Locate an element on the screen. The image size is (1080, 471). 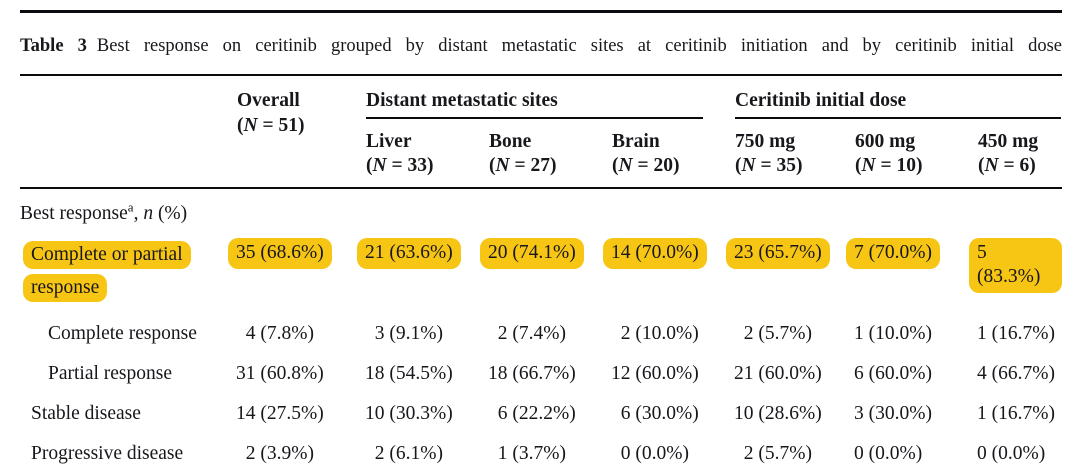
column-header-brain: Brain (N = 20) is located at coordinates (673, 154).